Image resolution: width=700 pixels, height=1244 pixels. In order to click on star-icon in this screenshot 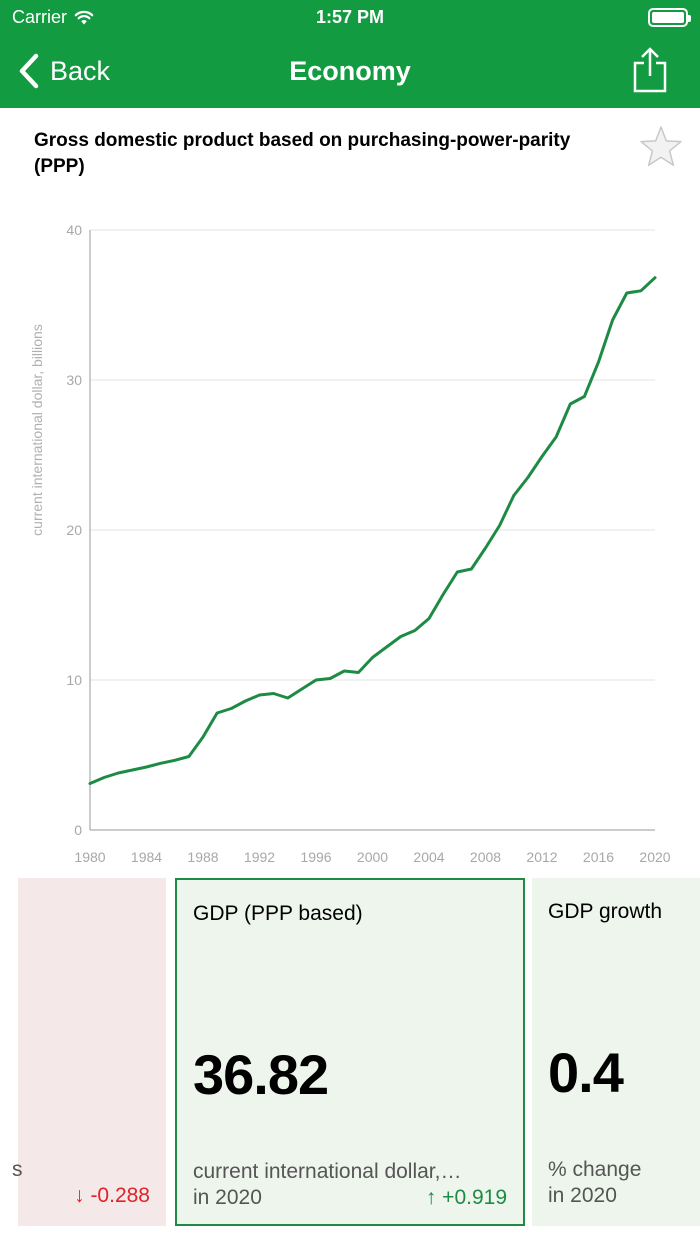, I will do `click(661, 146)`.